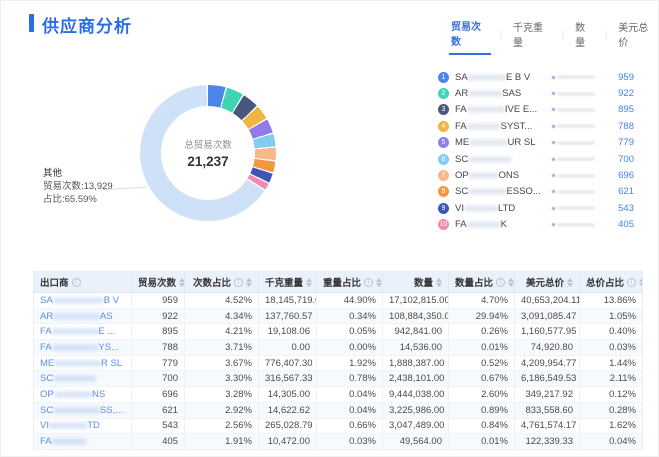 This screenshot has height=457, width=659. I want to click on legend-value: 922, so click(626, 94).